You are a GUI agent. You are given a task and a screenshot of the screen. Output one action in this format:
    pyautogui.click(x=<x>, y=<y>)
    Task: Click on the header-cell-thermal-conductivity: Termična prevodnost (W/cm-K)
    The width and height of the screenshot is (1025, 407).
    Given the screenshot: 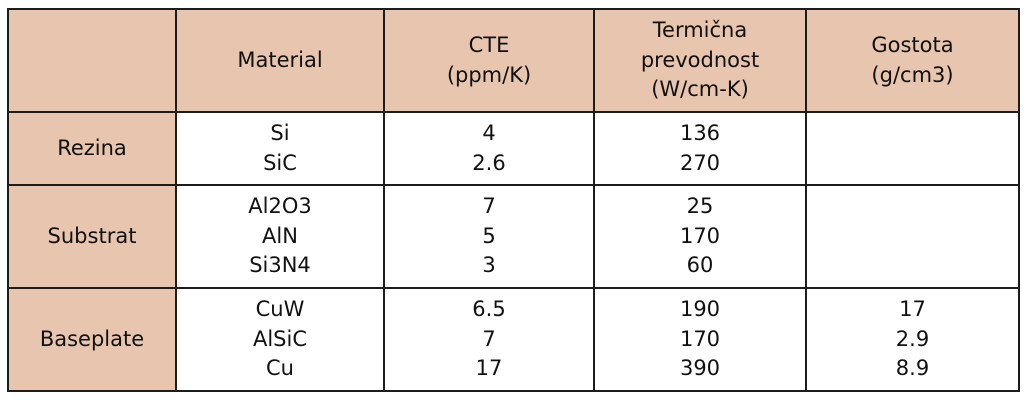 What is the action you would take?
    pyautogui.click(x=700, y=60)
    